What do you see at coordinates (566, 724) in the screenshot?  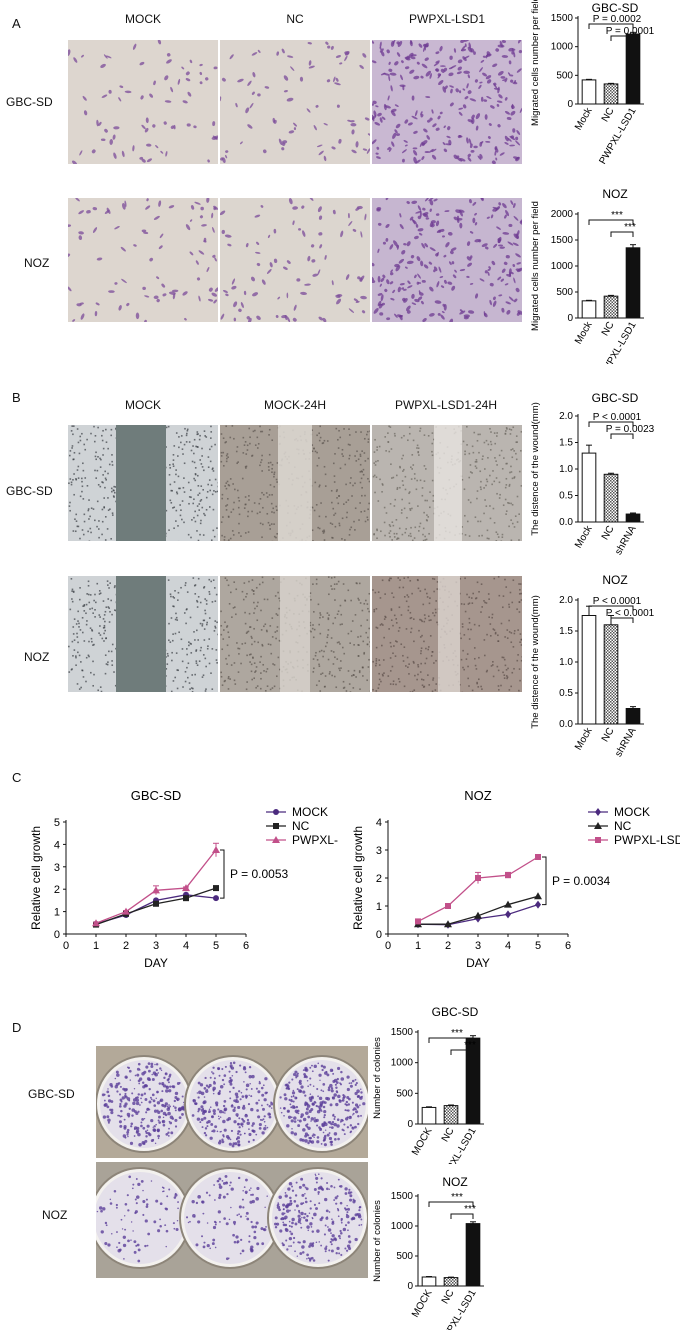 I see `y-tick-label: 0.0` at bounding box center [566, 724].